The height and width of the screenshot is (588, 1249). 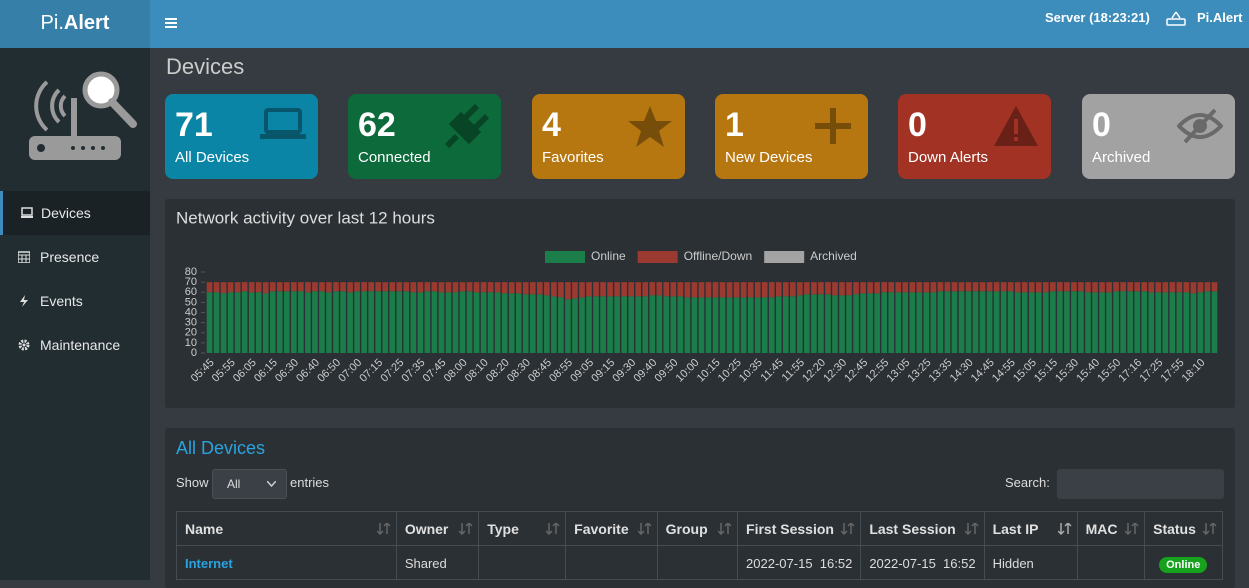 I want to click on stat-card: 71 All Devices, so click(x=241, y=136).